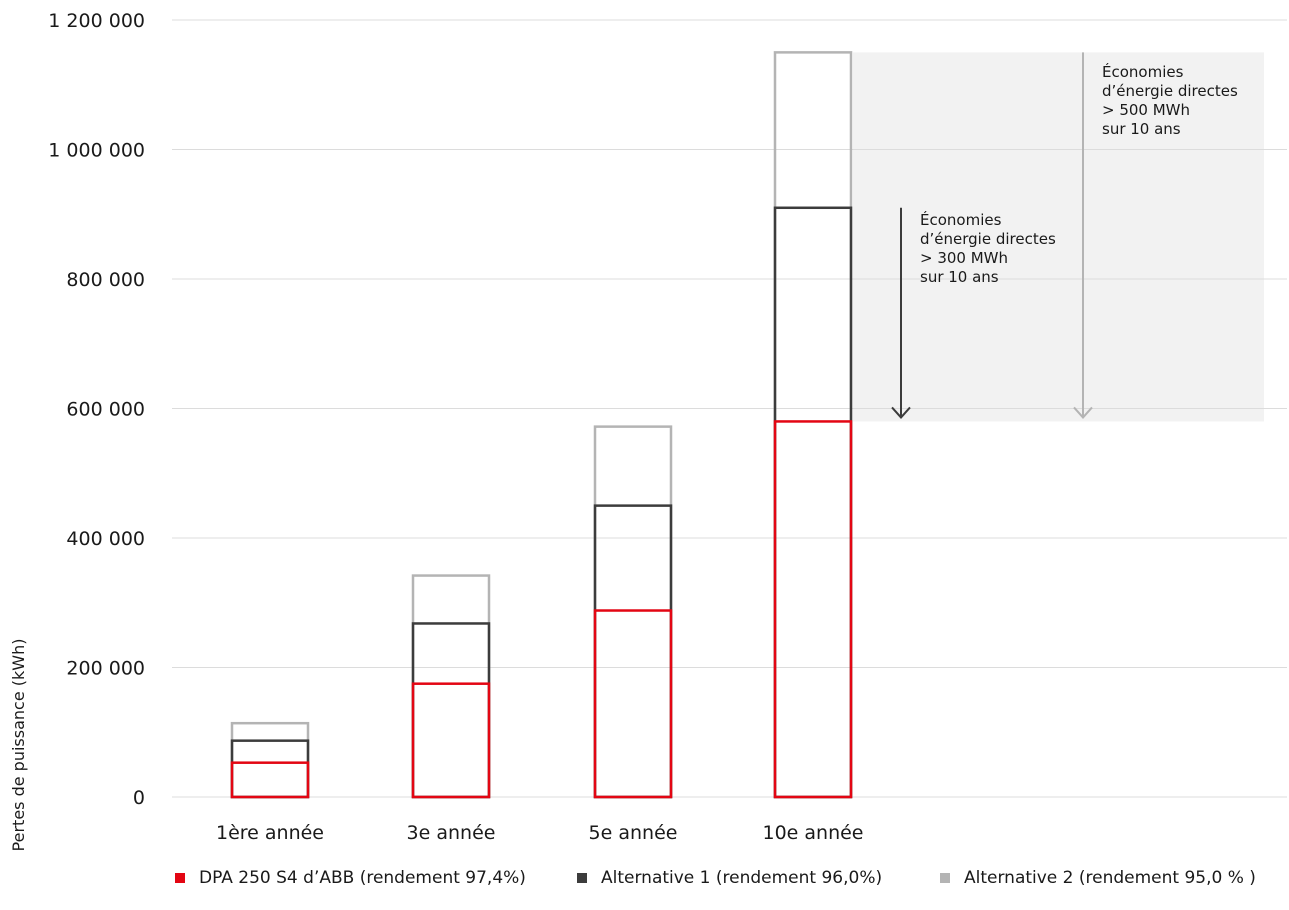 The width and height of the screenshot is (1289, 910). I want to click on y-tick-label: 0, so click(139, 798).